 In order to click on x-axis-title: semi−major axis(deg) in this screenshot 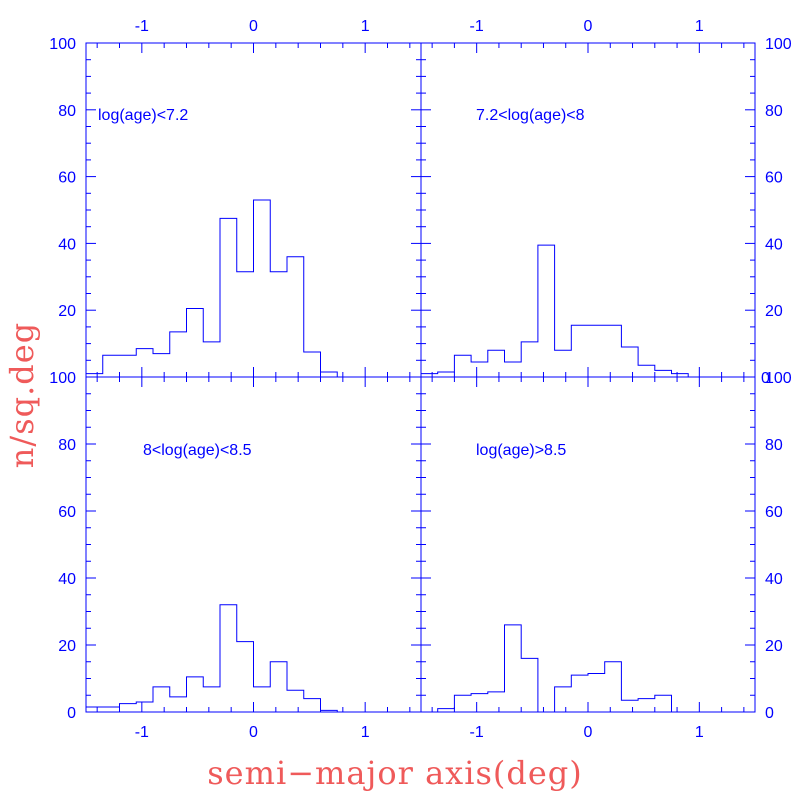, I will do `click(394, 773)`.